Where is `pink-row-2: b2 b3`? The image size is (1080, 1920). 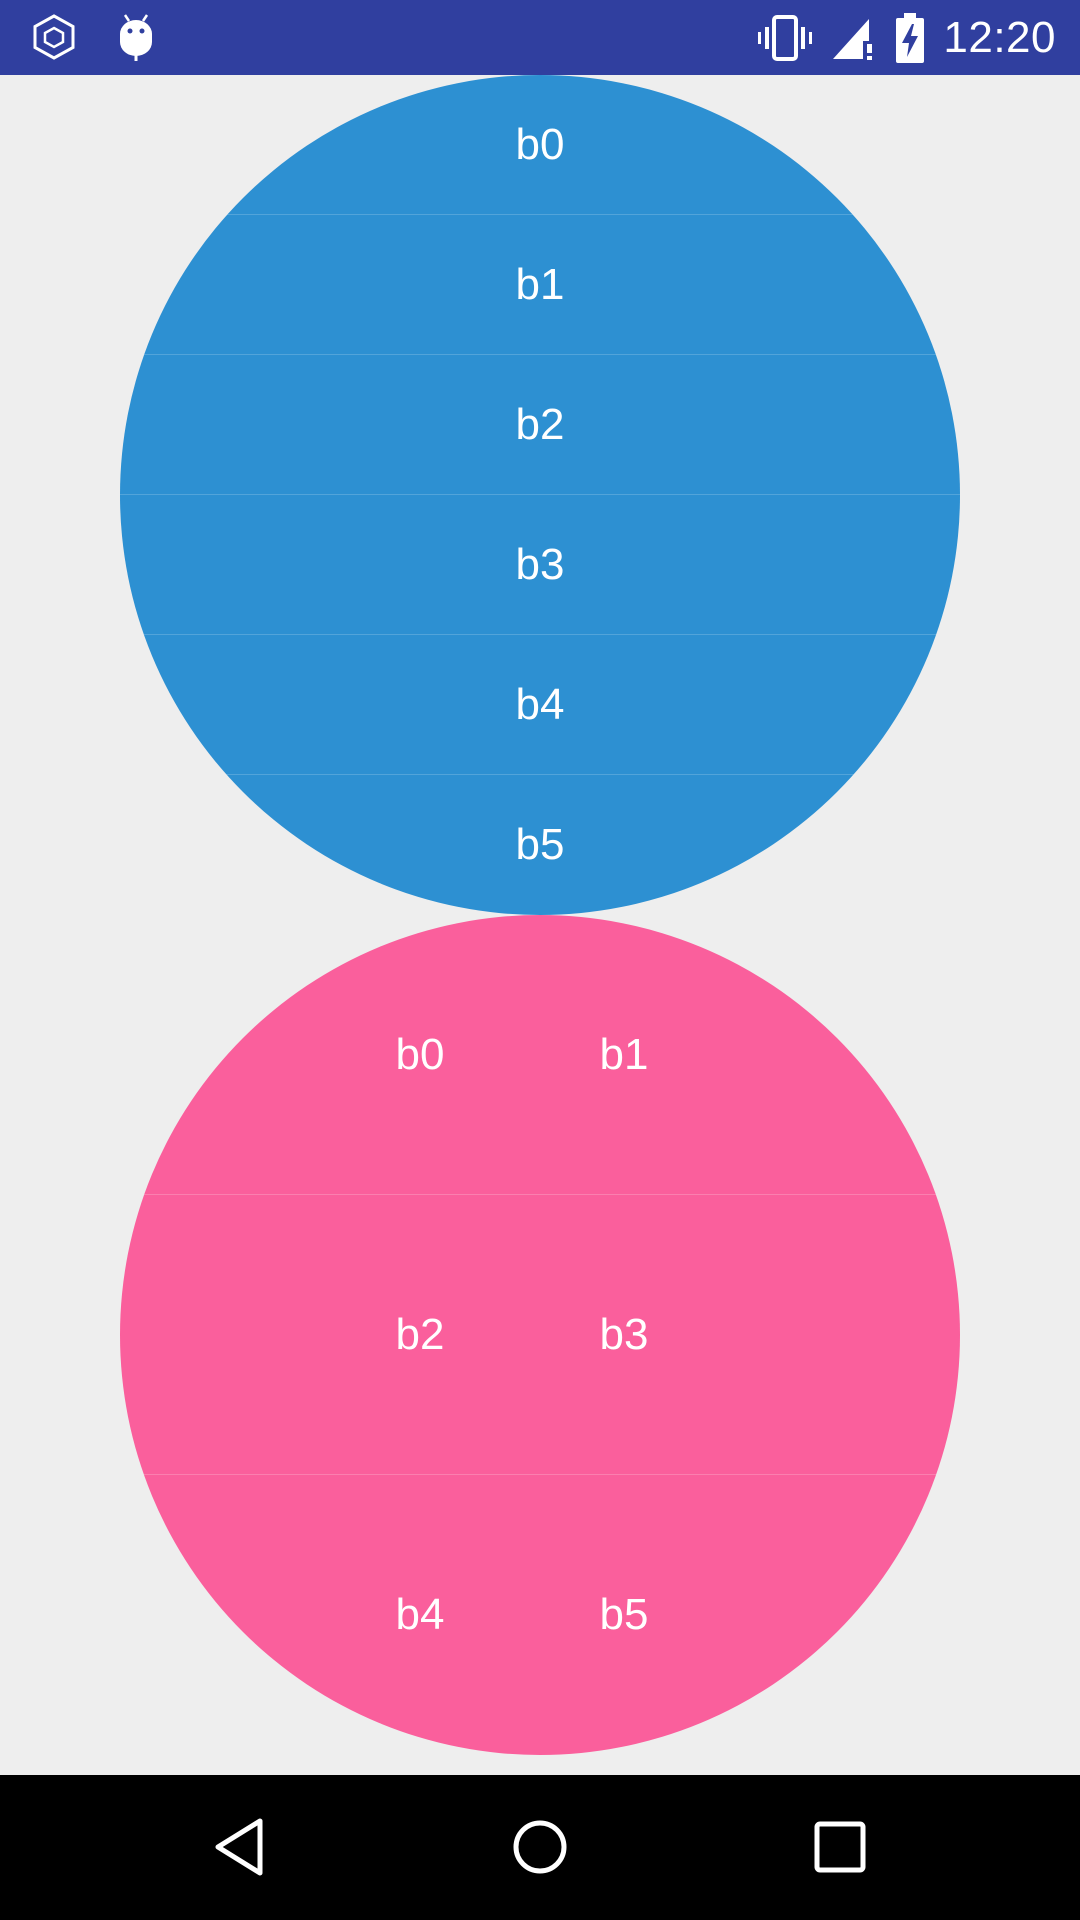
pink-row-2: b2 b3 is located at coordinates (540, 1335).